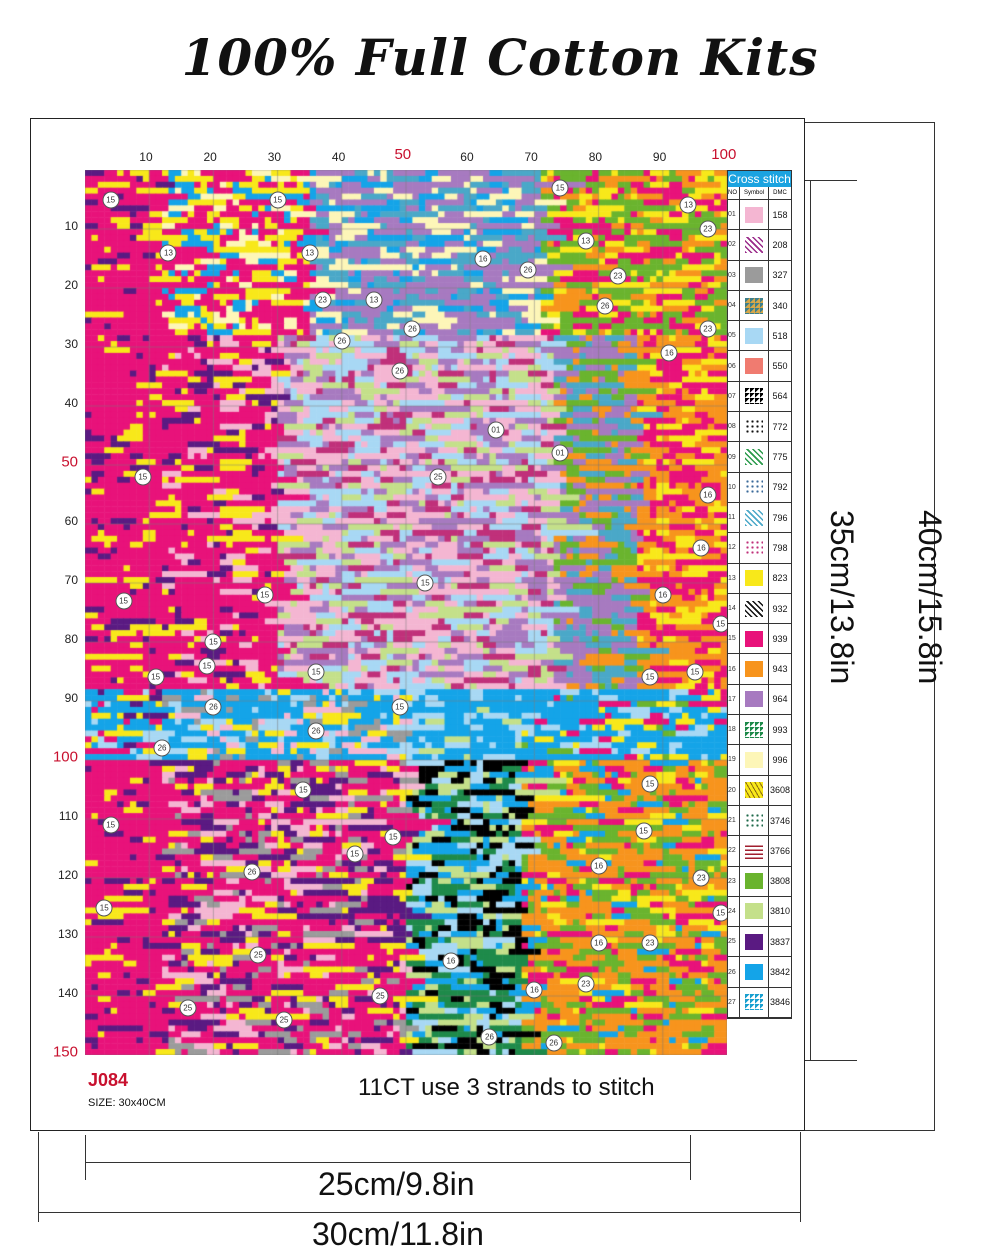  I want to click on legend-dmc: 964, so click(780, 699).